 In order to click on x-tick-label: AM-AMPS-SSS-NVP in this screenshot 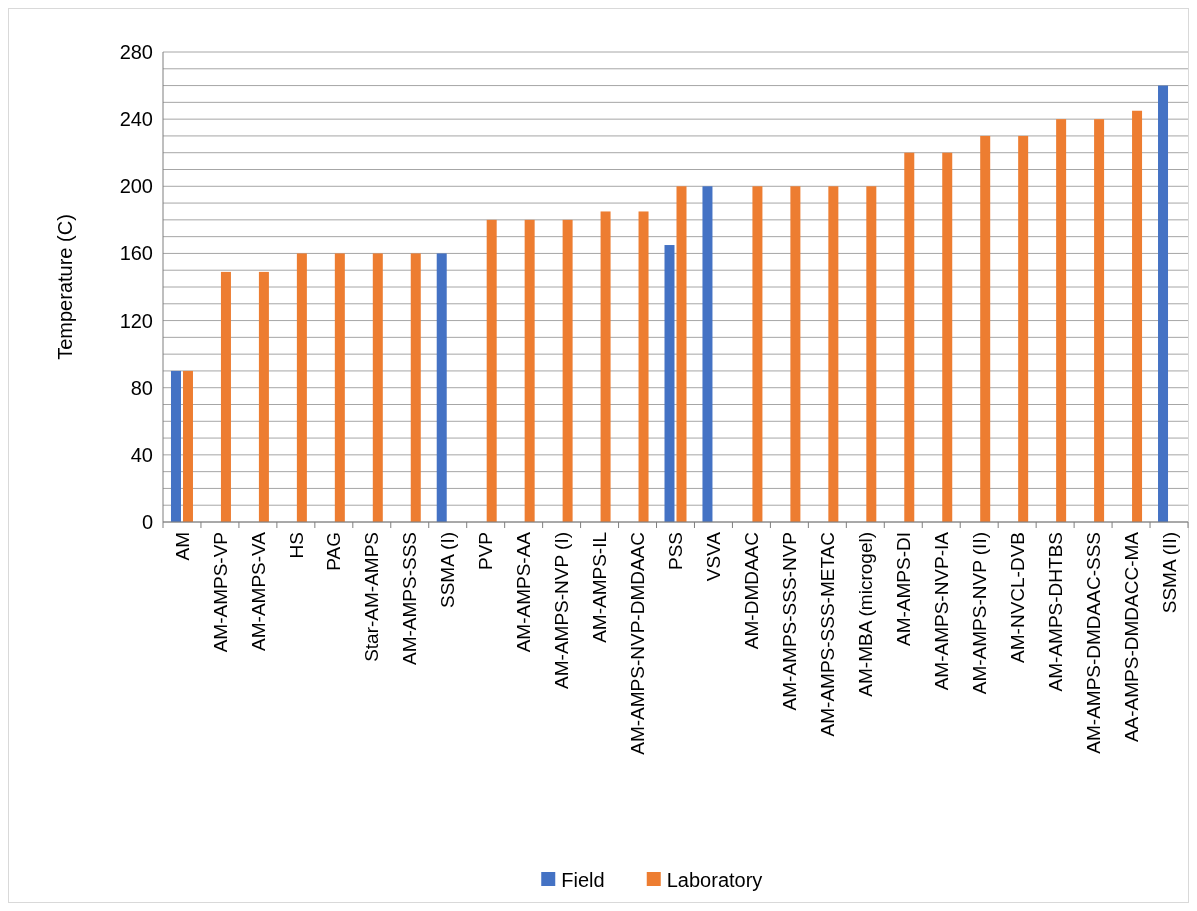, I will do `click(790, 621)`.